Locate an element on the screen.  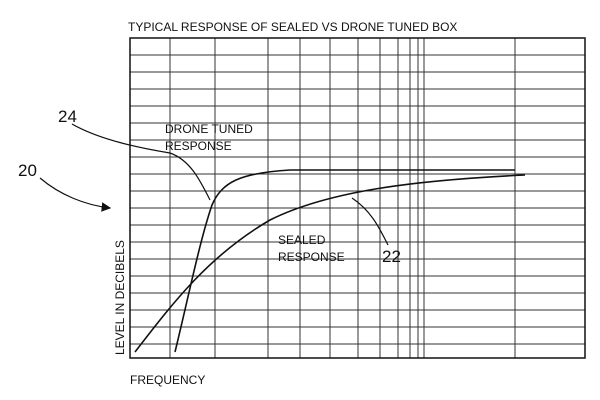
curve-label: DRONE TUNED is located at coordinates (209, 129).